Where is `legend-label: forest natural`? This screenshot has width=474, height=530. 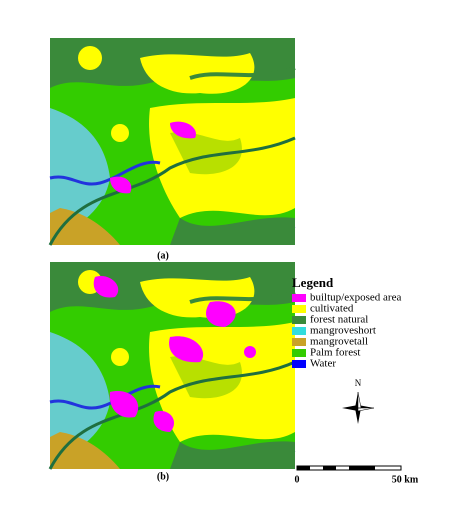 legend-label: forest natural is located at coordinates (339, 320).